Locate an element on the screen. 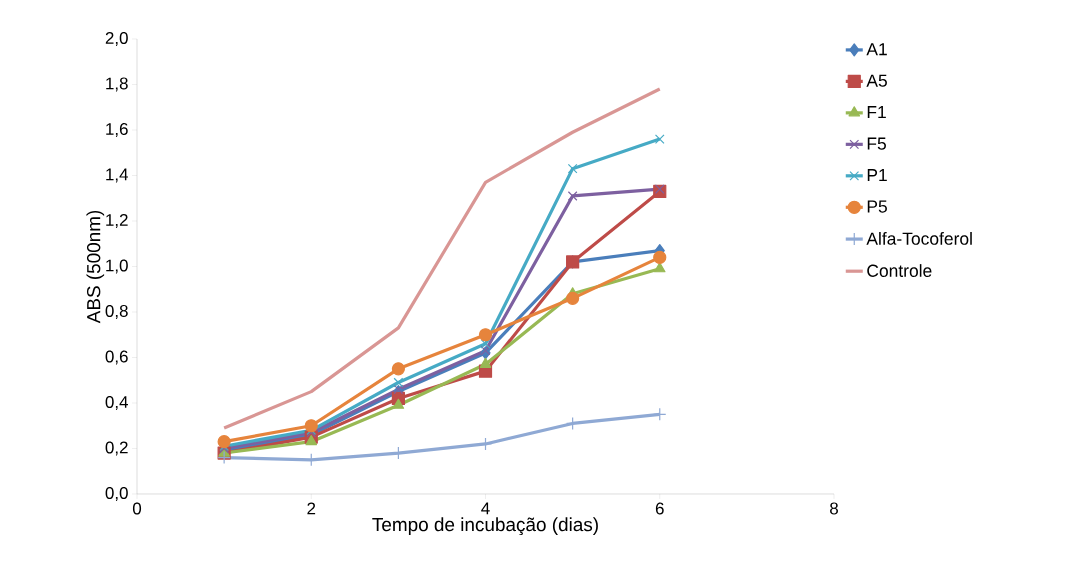 The width and height of the screenshot is (1073, 579). y-tick-label: 1,0 is located at coordinates (117, 266).